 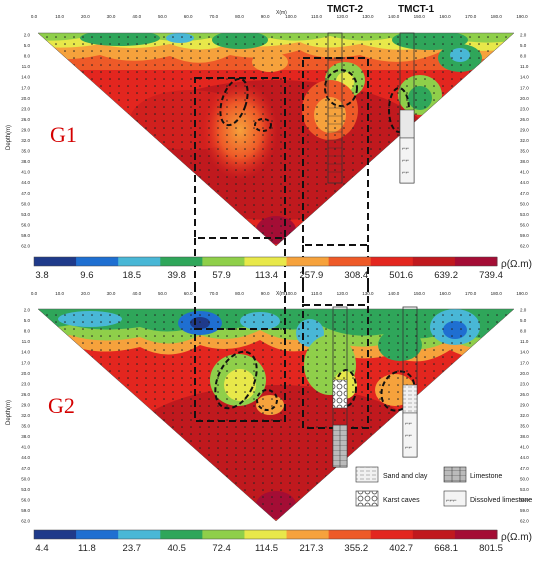 I want to click on g1-x-tick-11: 110.0, so click(x=316, y=16).